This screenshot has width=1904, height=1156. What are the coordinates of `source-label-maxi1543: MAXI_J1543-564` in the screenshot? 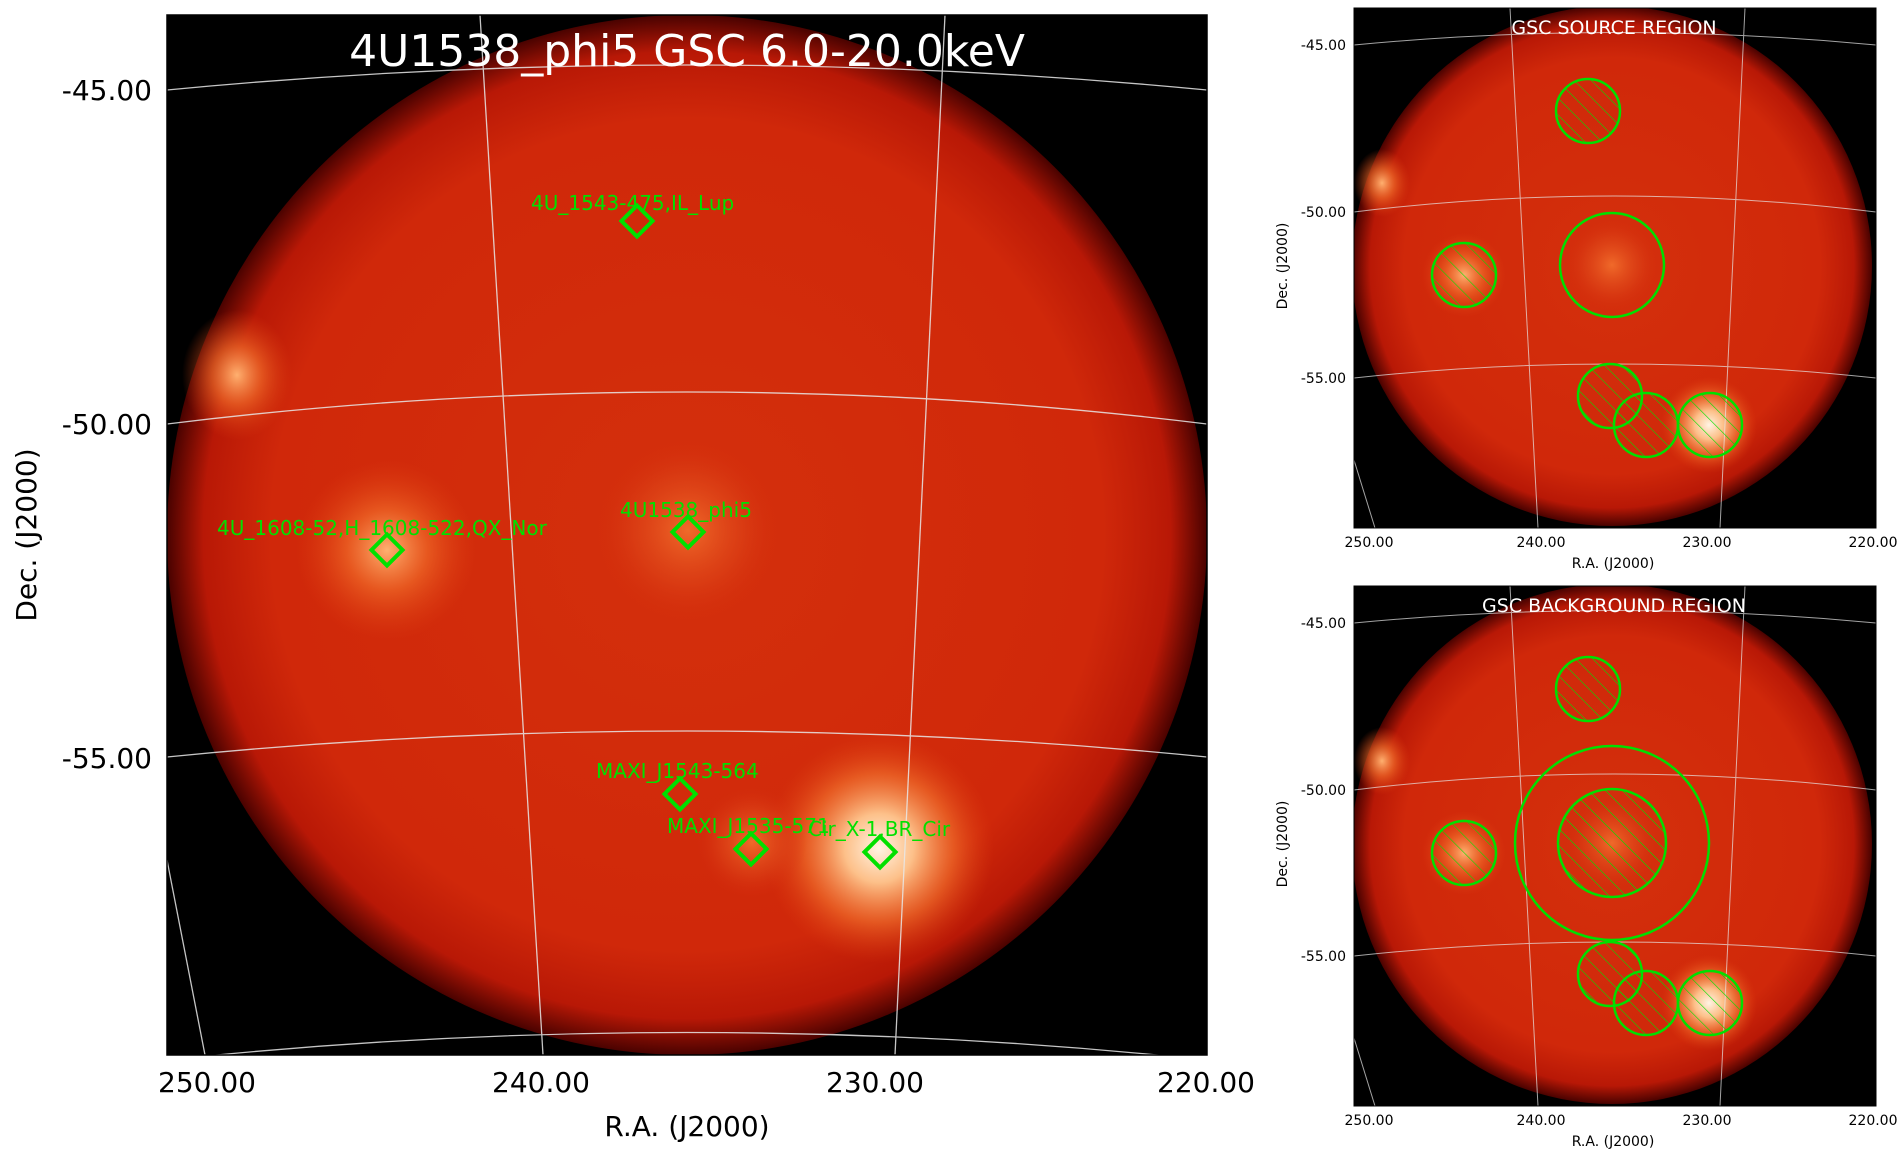 It's located at (677, 771).